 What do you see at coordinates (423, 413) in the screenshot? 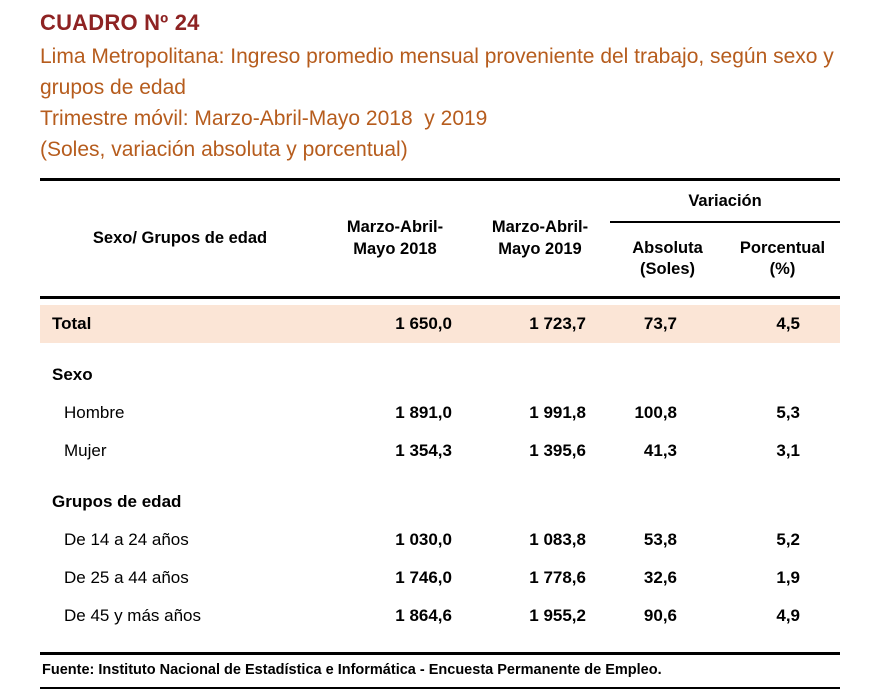
I see `value-2018: 1 891,0` at bounding box center [423, 413].